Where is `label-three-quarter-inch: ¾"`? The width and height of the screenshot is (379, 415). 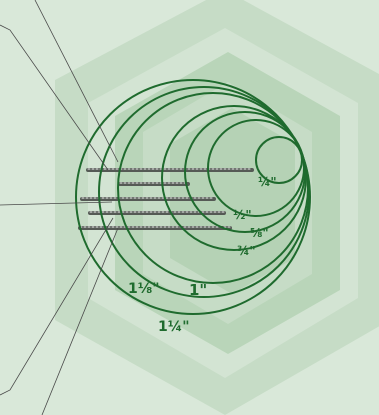
label-three-quarter-inch: ¾" is located at coordinates (246, 251).